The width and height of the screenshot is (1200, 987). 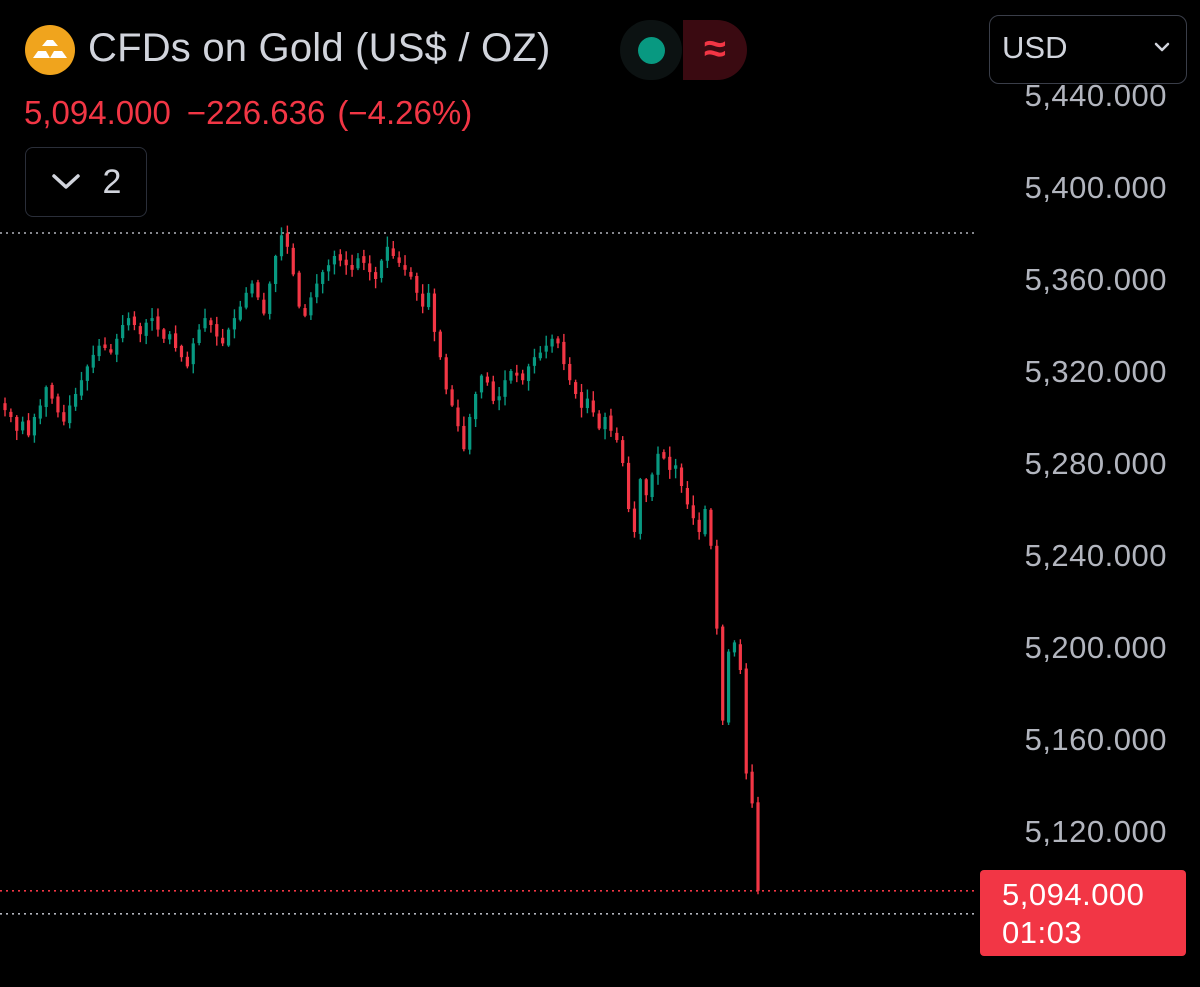 I want to click on y-tick-label: 5,360.000, so click(x=1096, y=279).